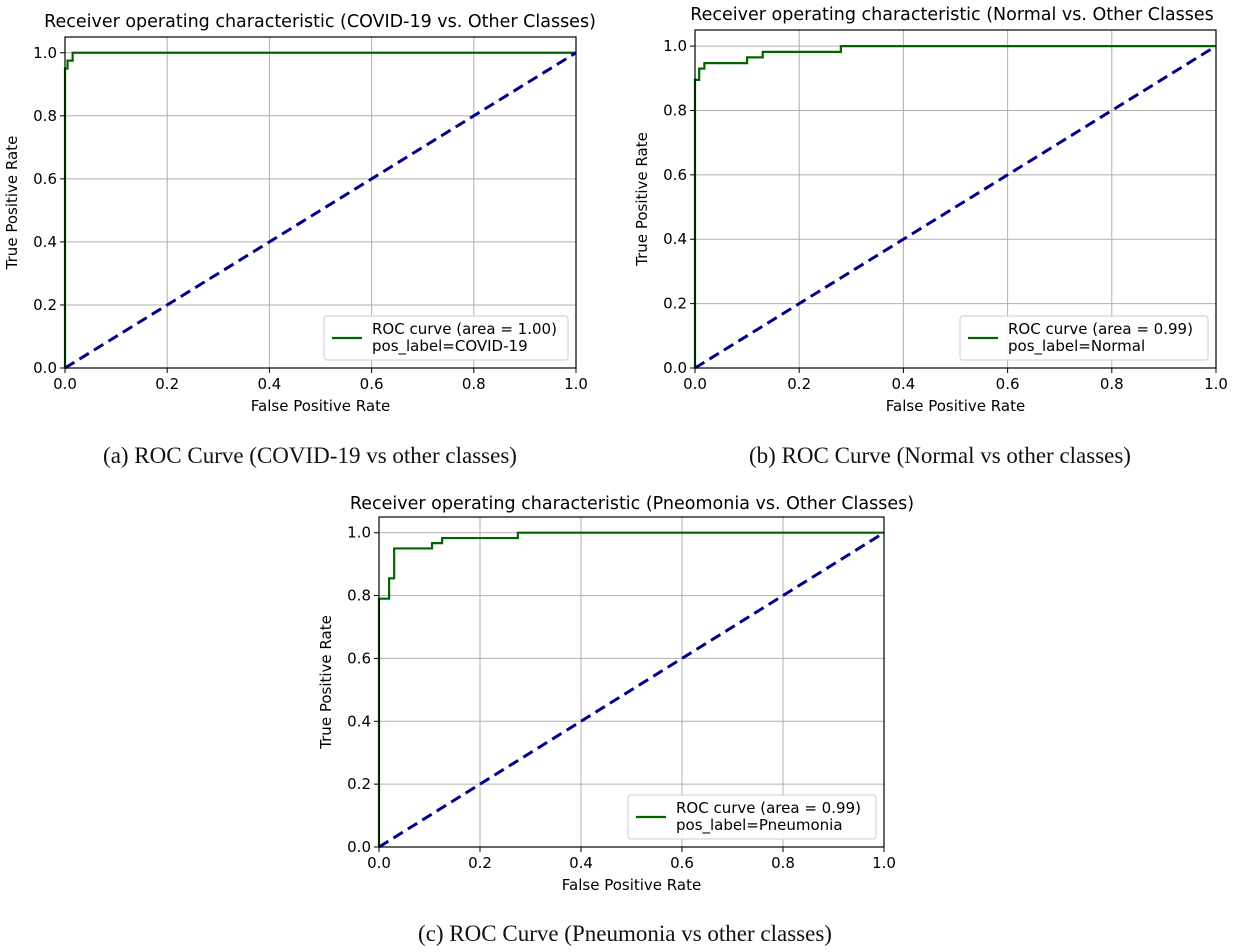 The height and width of the screenshot is (952, 1241). I want to click on caption-b: (b) ROC Curve (Normal vs other classes), so click(940, 455).